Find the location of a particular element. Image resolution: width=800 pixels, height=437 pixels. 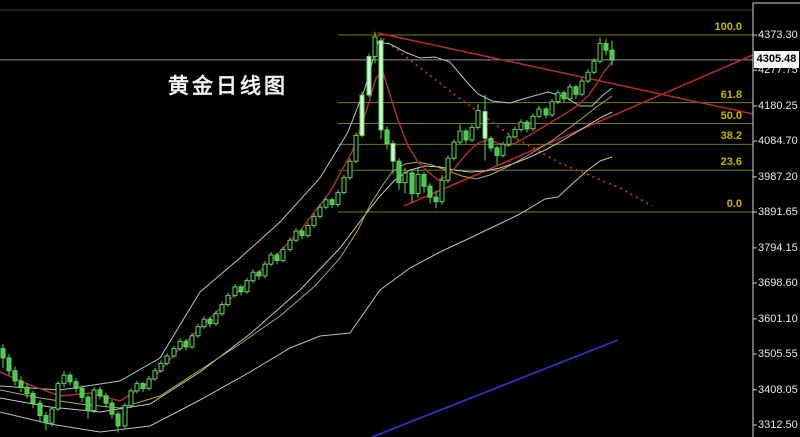

axis-price-label: 3698.60 is located at coordinates (778, 283).